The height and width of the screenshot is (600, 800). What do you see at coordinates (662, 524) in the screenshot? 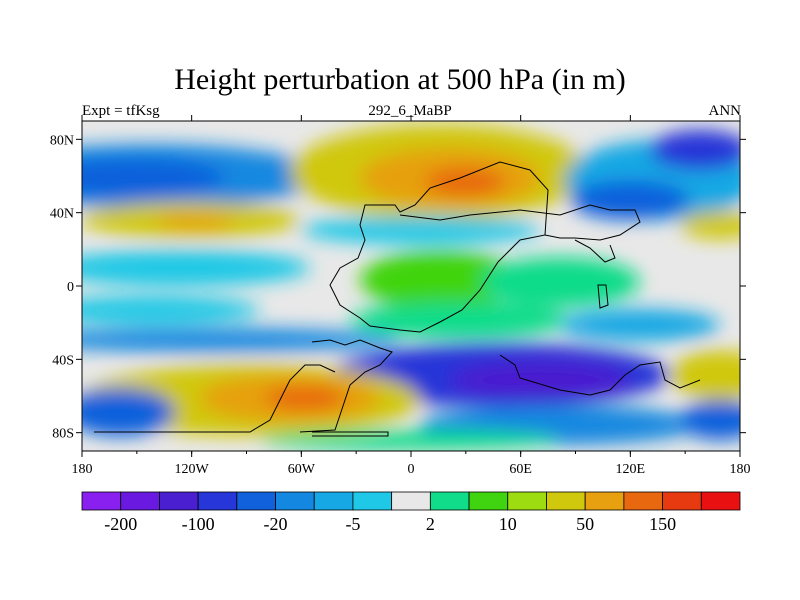
I see `colorbar-label: 150` at bounding box center [662, 524].